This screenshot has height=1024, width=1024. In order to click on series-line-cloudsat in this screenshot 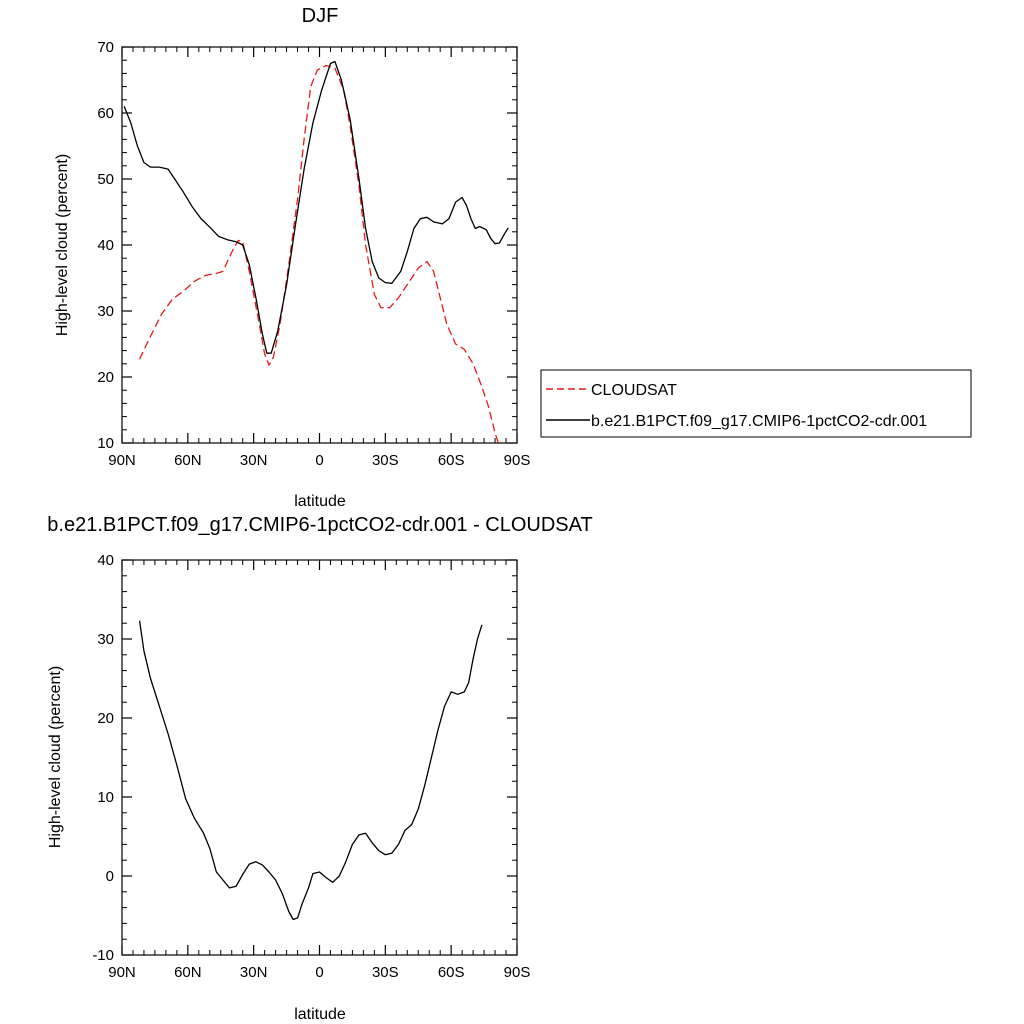, I will do `click(319, 253)`.